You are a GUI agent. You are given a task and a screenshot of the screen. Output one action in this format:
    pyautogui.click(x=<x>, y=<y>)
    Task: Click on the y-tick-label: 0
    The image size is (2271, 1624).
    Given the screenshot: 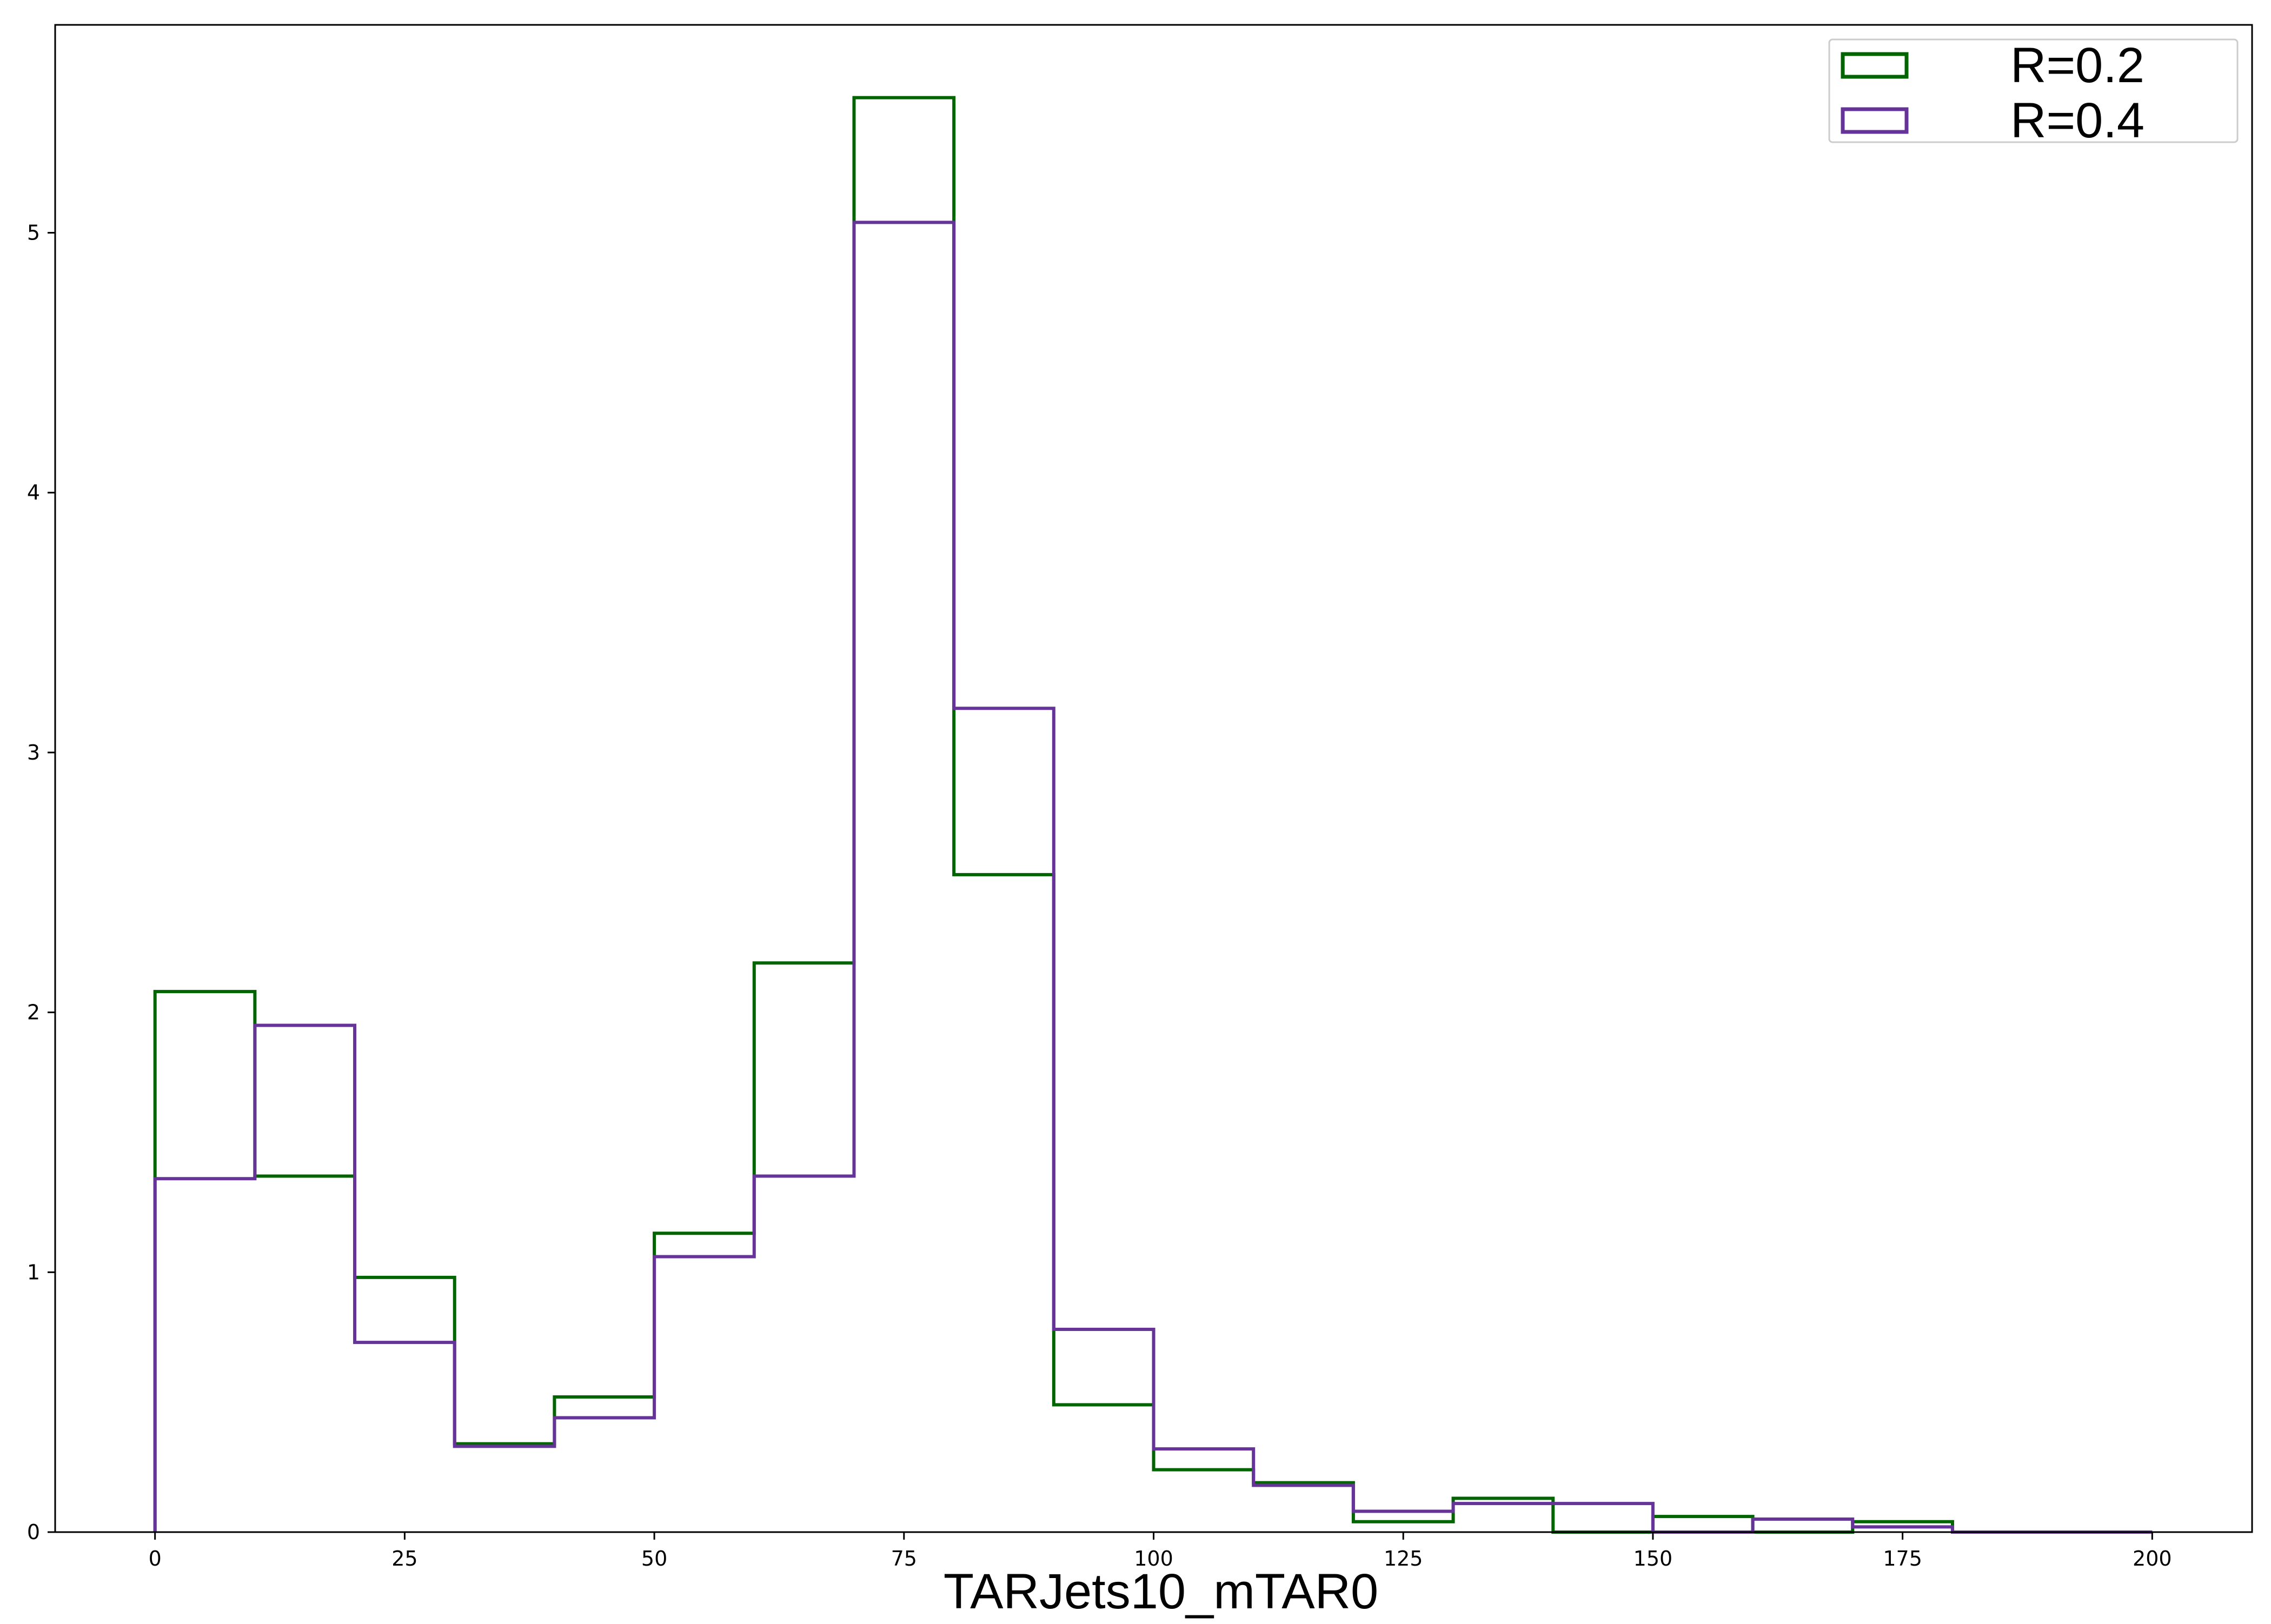 What is the action you would take?
    pyautogui.click(x=33, y=1532)
    